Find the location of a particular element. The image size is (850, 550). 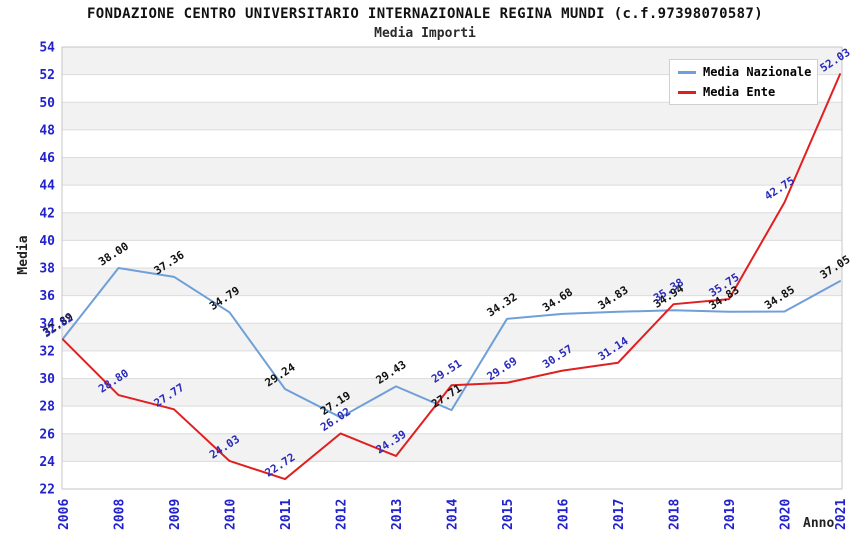

y-axis-title: Media is located at coordinates (23, 254).